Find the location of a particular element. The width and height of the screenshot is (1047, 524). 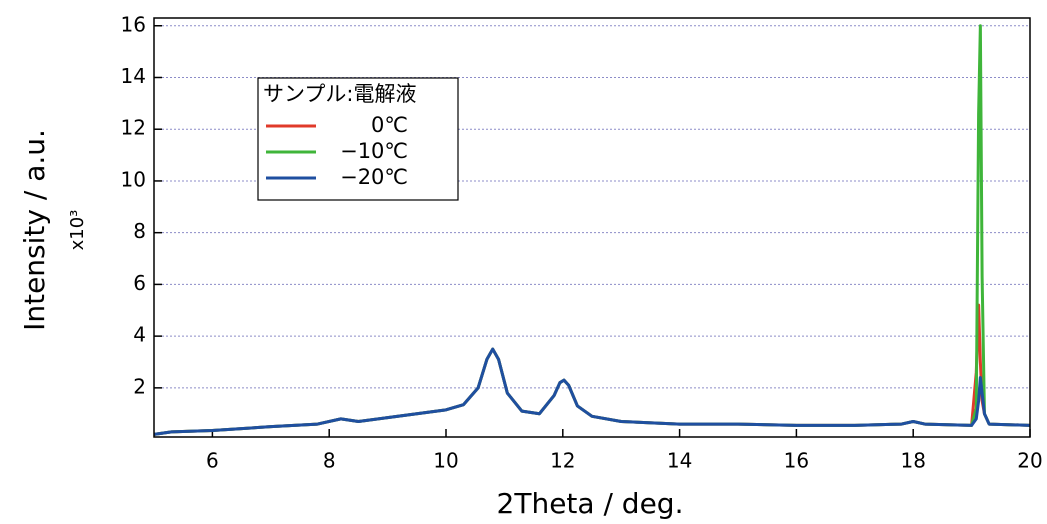

legend-label: 0℃ is located at coordinates (389, 125).